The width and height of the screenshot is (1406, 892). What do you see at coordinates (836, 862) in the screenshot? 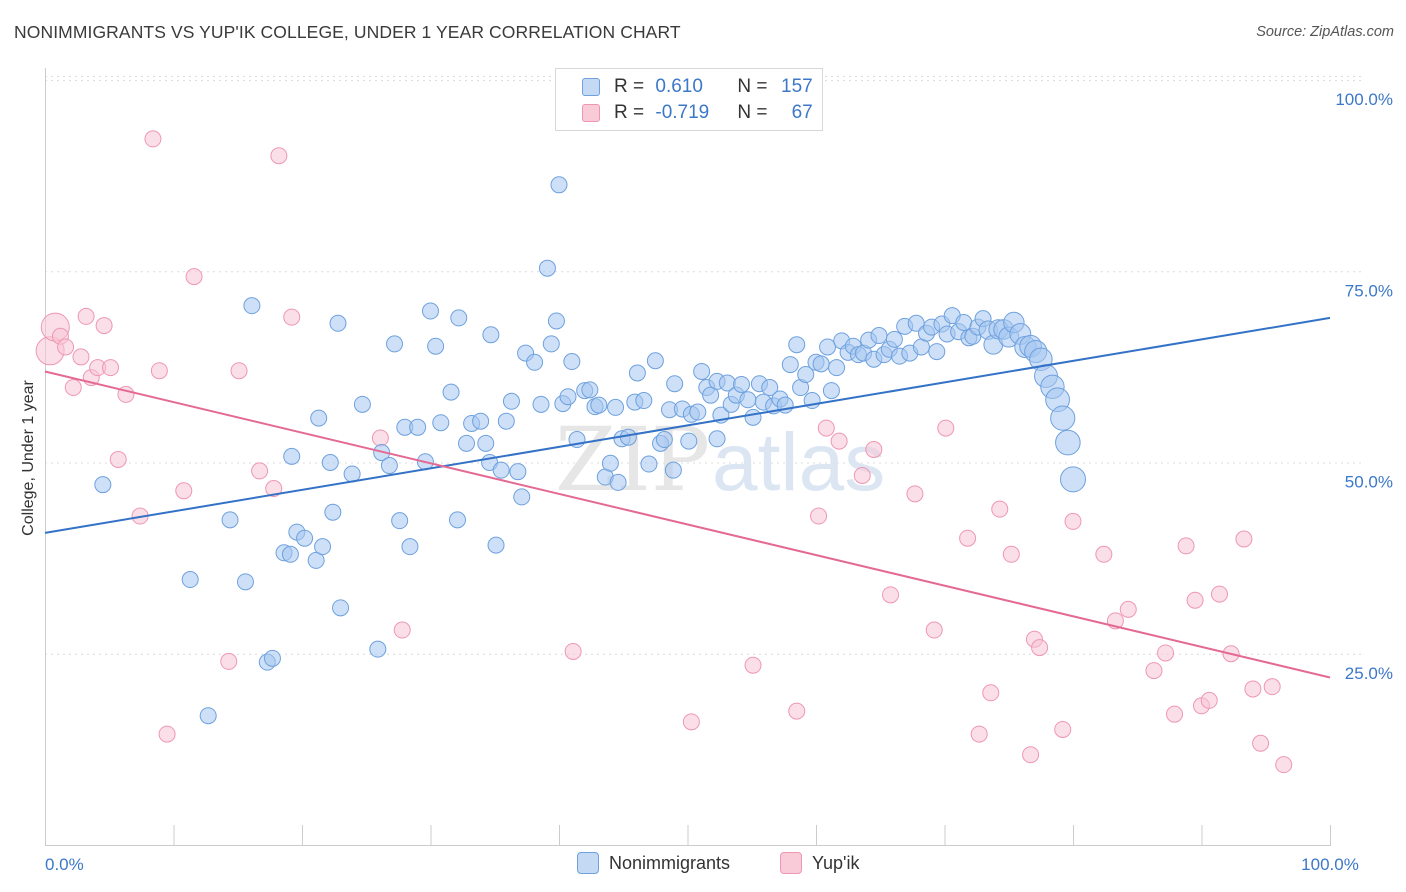
I see `series-legend-label: Yup'ik` at bounding box center [836, 862].